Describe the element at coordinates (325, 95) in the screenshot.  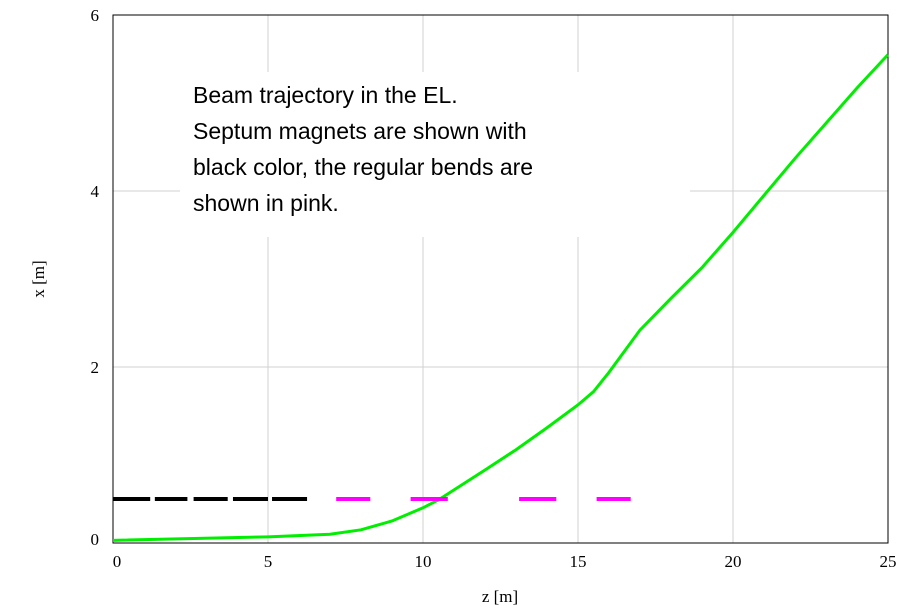
I see `annotation-line: Beam trajectory in the EL.` at that location.